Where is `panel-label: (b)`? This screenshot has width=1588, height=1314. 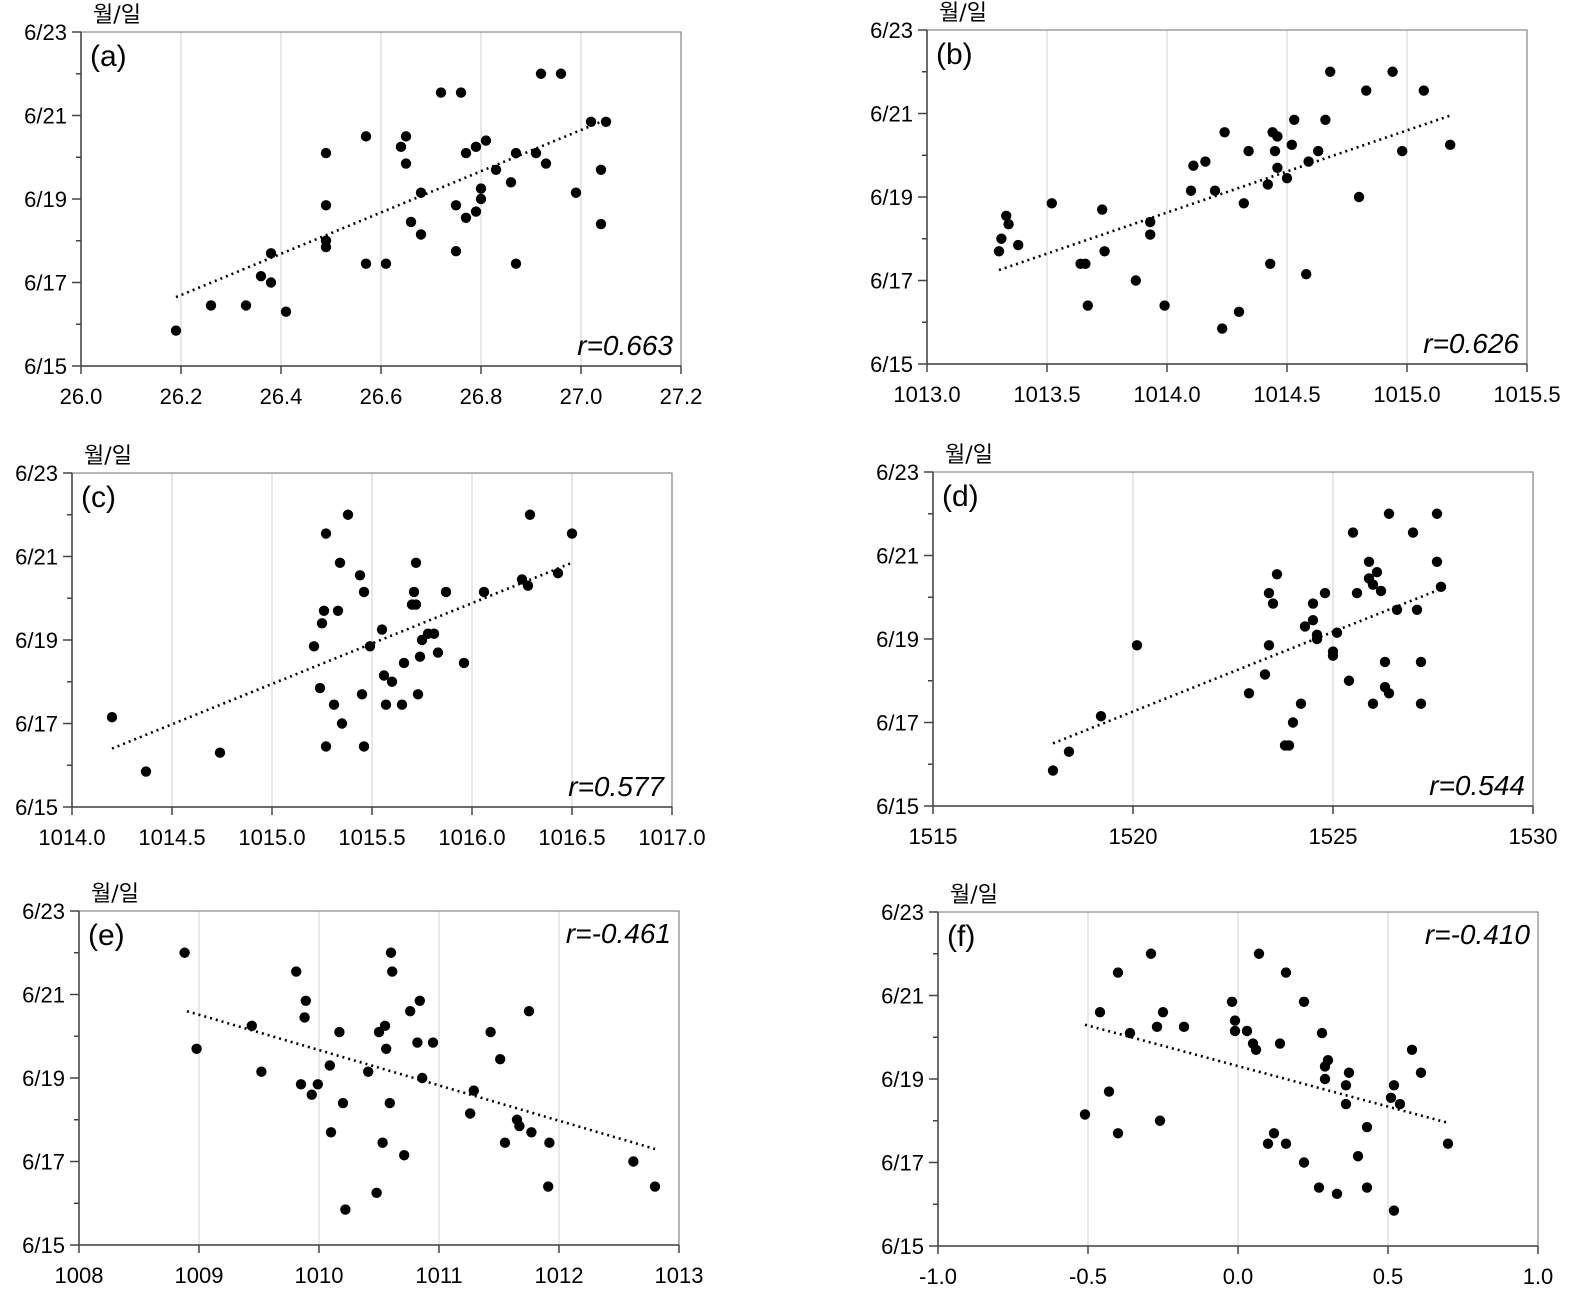
panel-label: (b) is located at coordinates (954, 54).